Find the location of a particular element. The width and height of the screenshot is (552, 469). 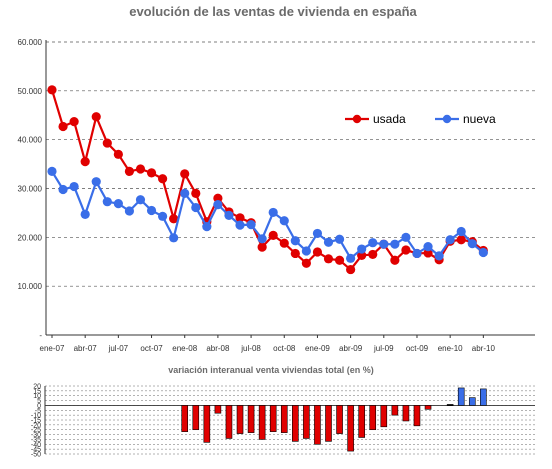

bar-y-tick-label: -45 is located at coordinates (36, 450).